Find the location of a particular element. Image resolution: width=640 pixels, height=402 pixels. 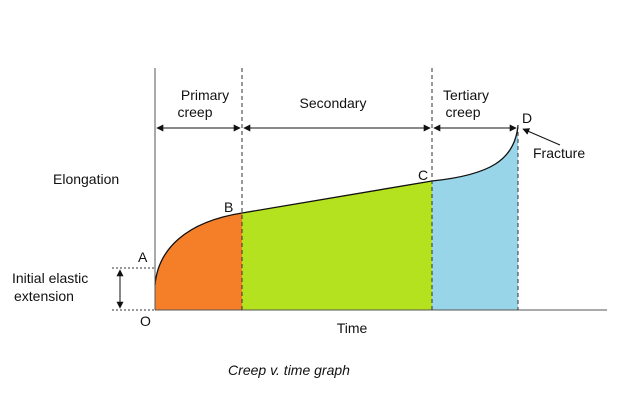

point-label: A is located at coordinates (143, 257).